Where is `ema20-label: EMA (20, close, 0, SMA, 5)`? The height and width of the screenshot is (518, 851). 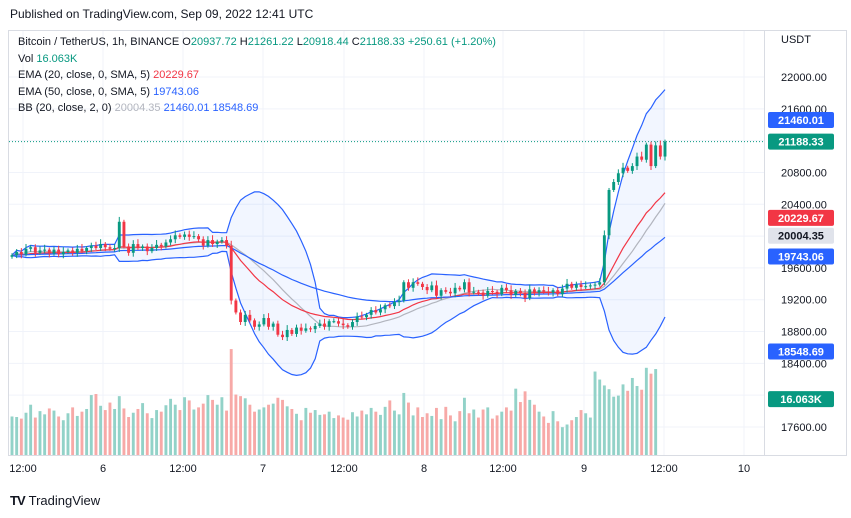
ema20-label: EMA (20, close, 0, SMA, 5) is located at coordinates (84, 75).